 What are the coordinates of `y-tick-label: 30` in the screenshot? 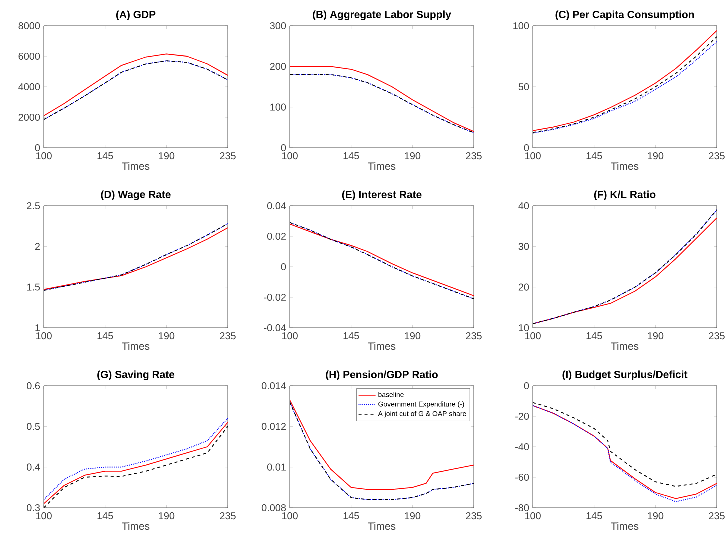 It's located at (524, 246).